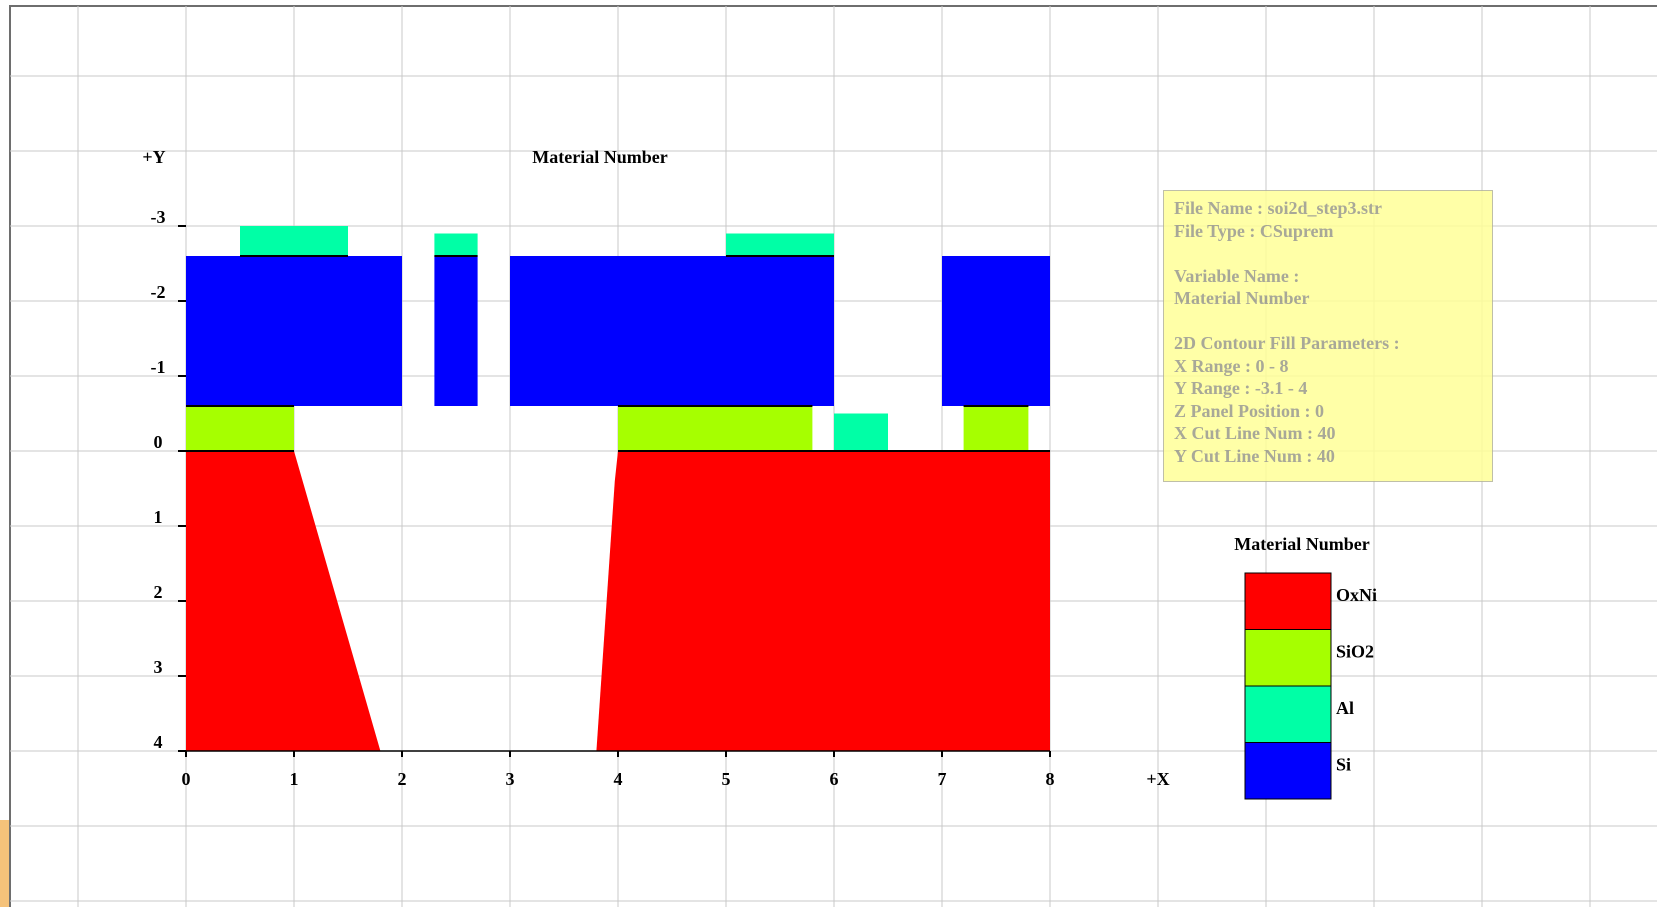 The width and height of the screenshot is (1657, 907). What do you see at coordinates (1356, 595) in the screenshot?
I see `legend-label-oxni: OxNi` at bounding box center [1356, 595].